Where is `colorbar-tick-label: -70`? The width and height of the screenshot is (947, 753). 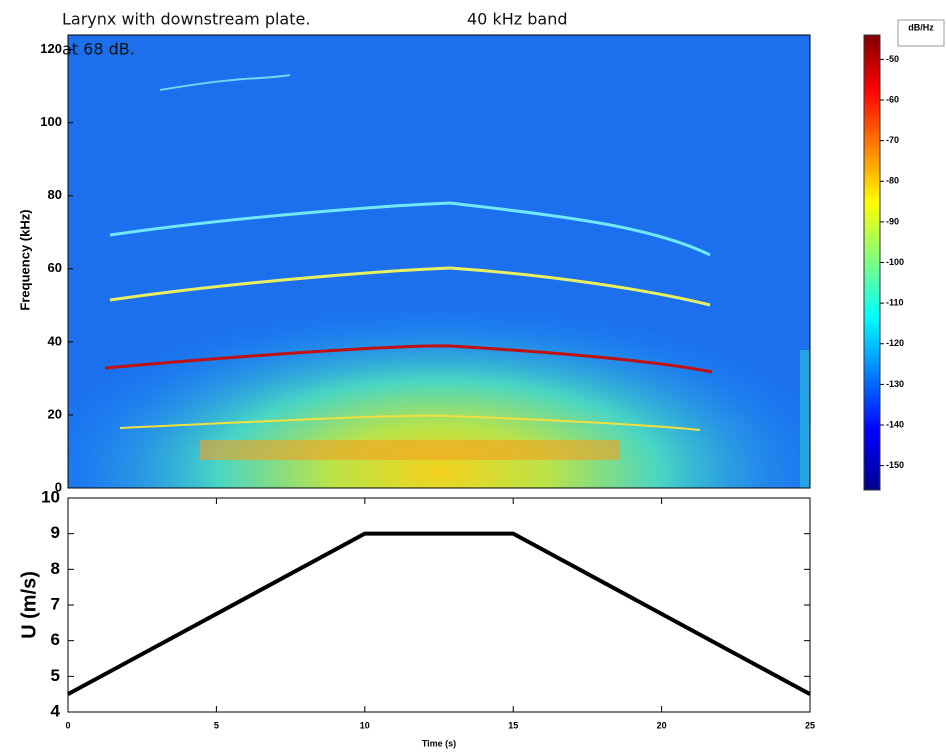 colorbar-tick-label: -70 is located at coordinates (892, 140).